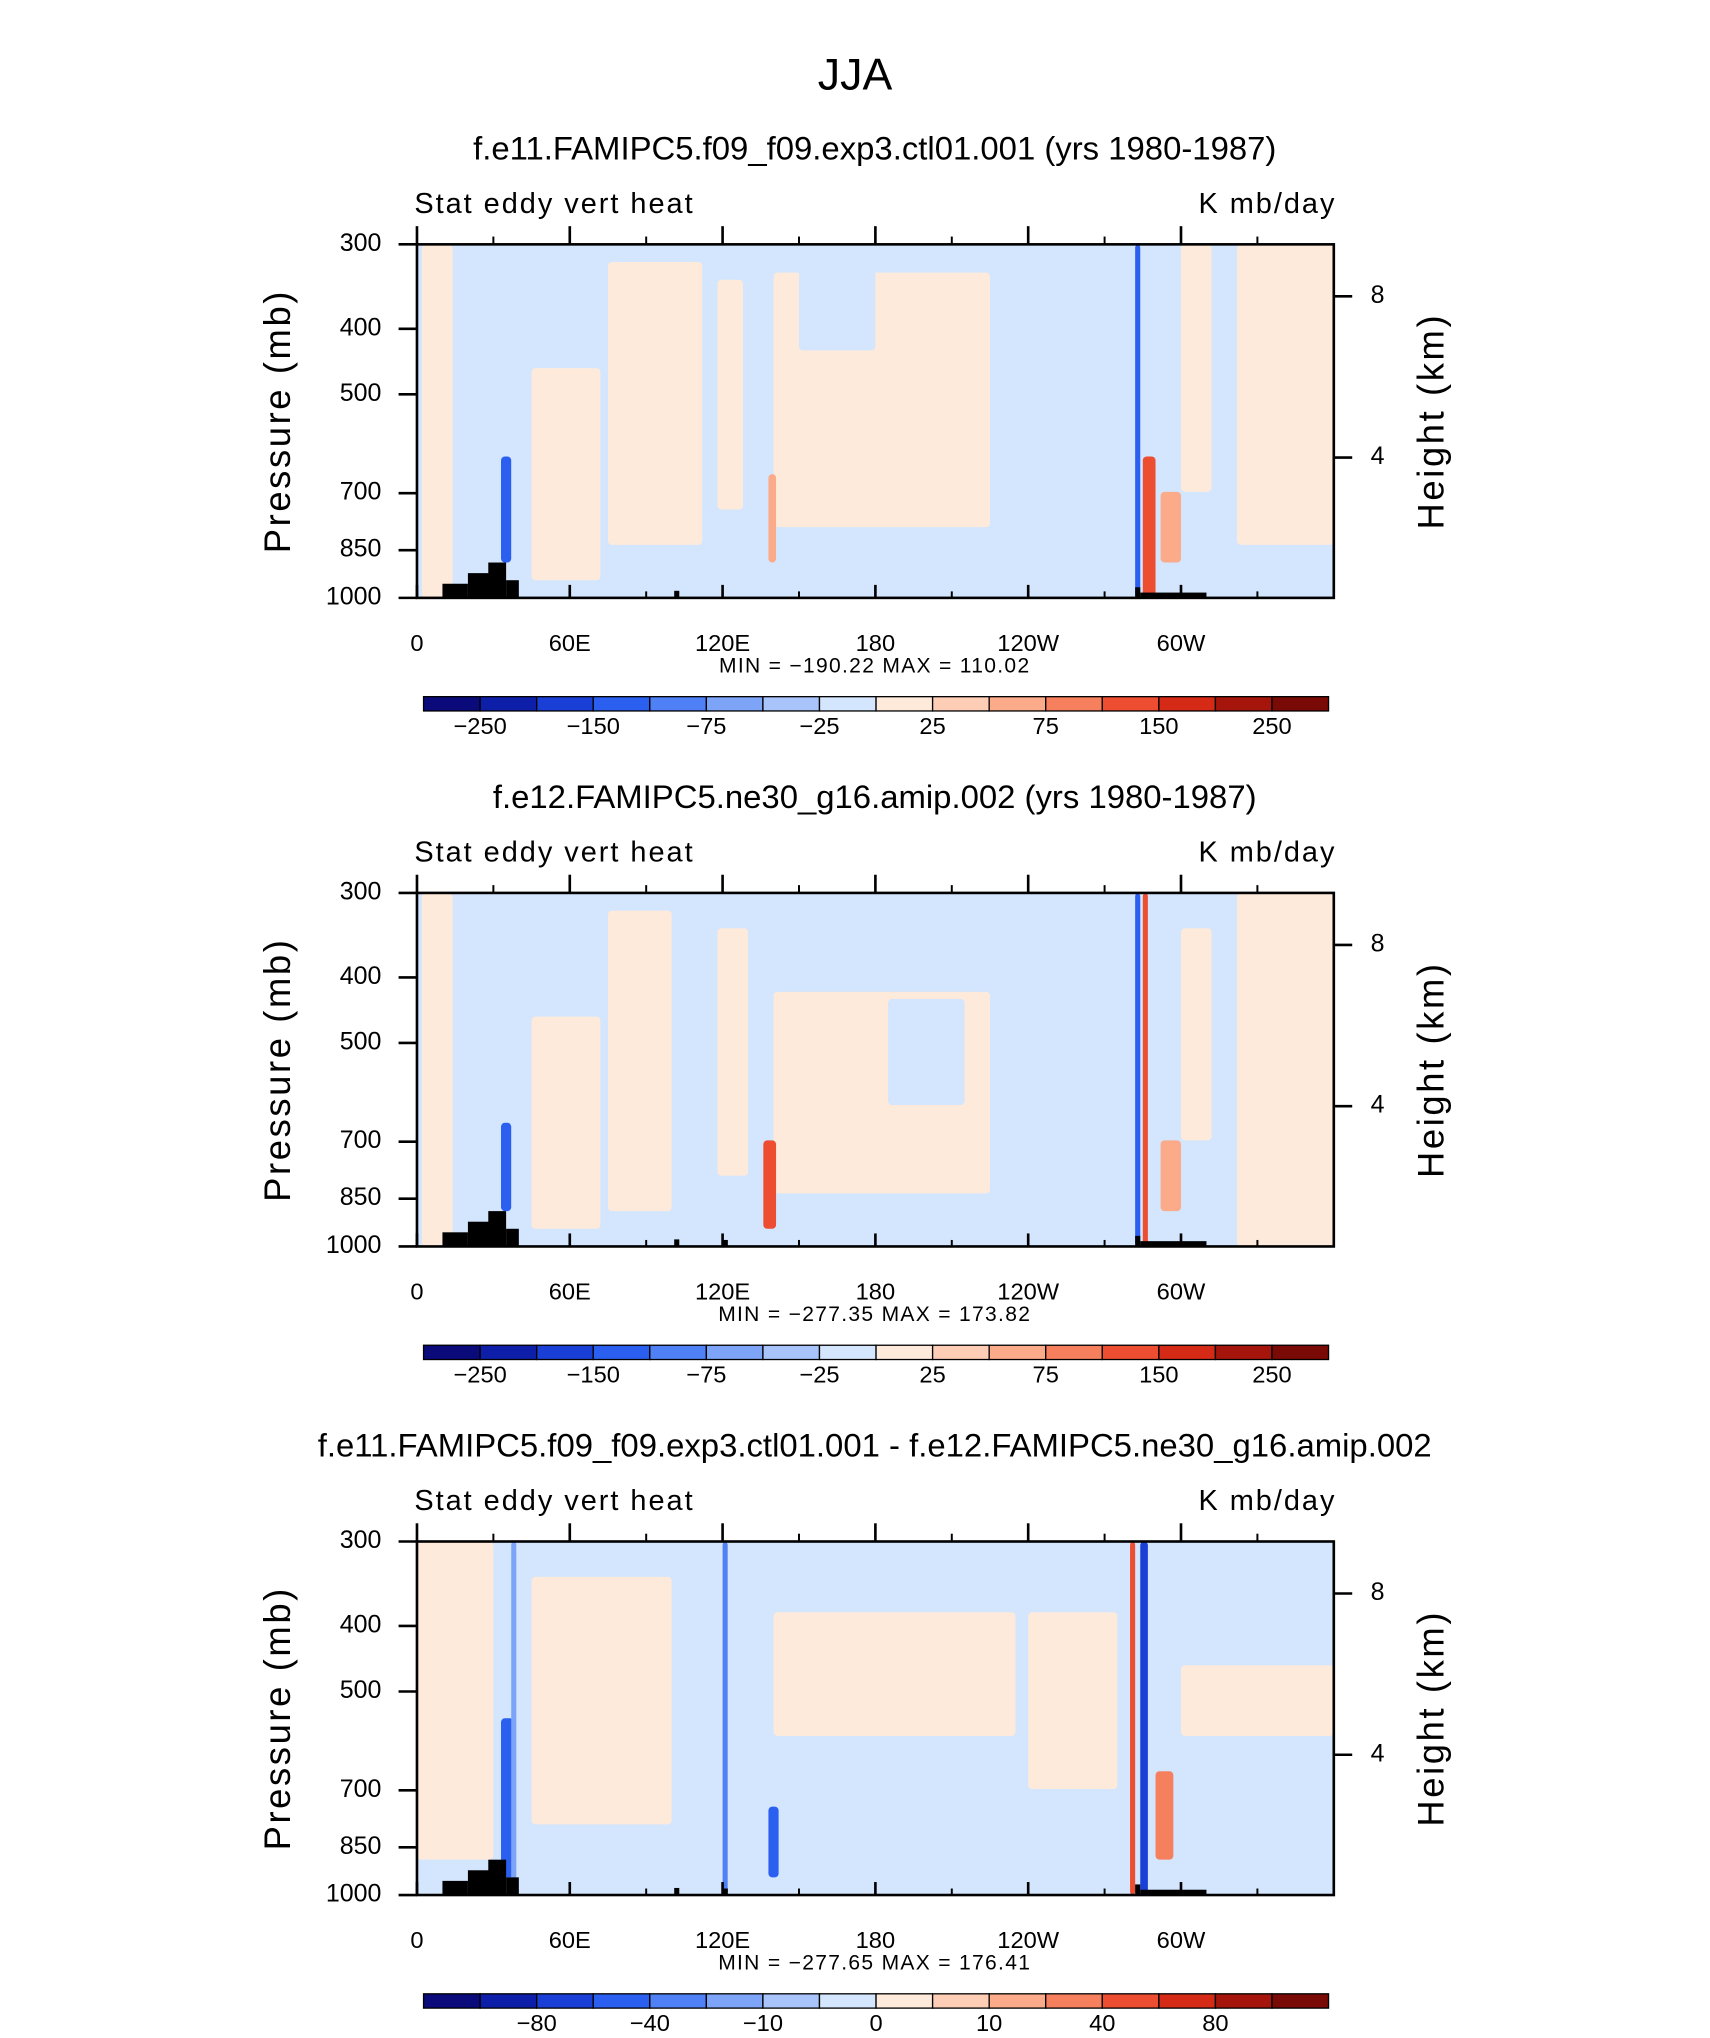 The image size is (1710, 2038). What do you see at coordinates (1046, 726) in the screenshot?
I see `colorbar-label: 75` at bounding box center [1046, 726].